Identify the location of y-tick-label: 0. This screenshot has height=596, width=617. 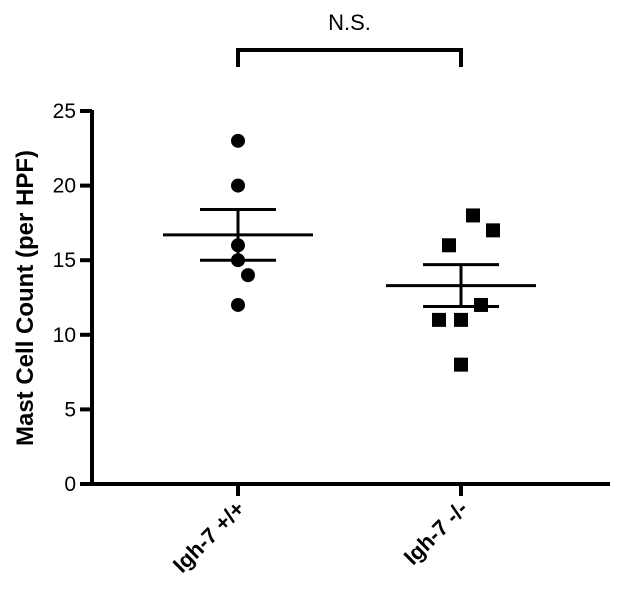
(70, 484).